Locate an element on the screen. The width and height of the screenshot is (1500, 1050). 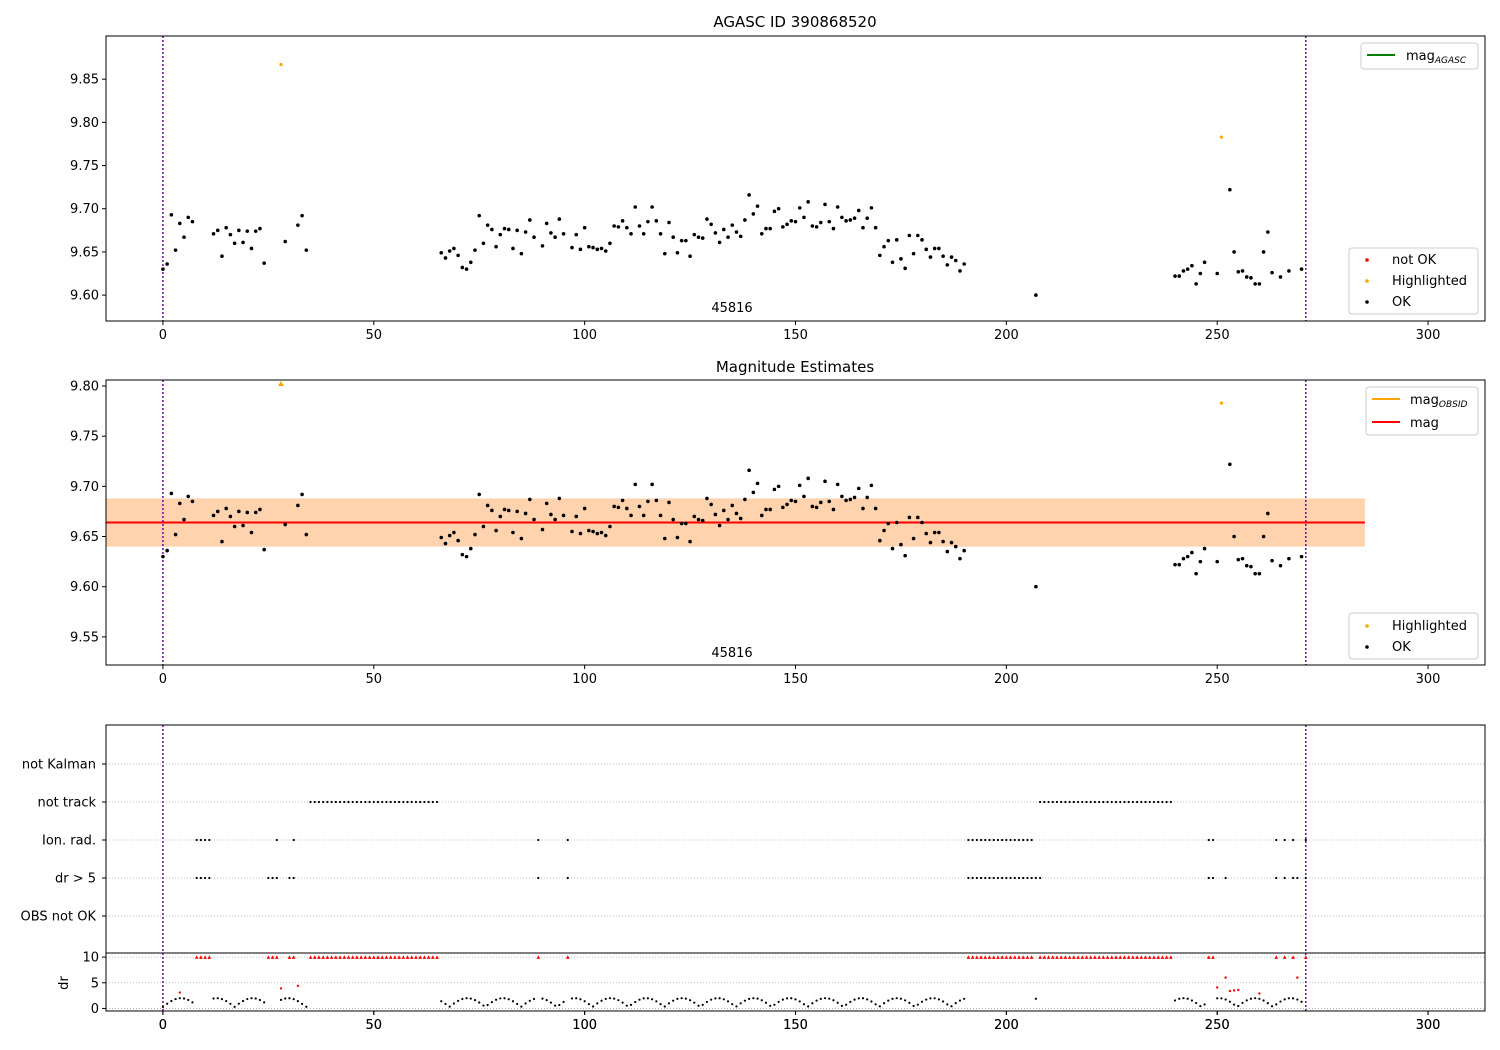
y-tick-label: 9.70 is located at coordinates (84, 487).